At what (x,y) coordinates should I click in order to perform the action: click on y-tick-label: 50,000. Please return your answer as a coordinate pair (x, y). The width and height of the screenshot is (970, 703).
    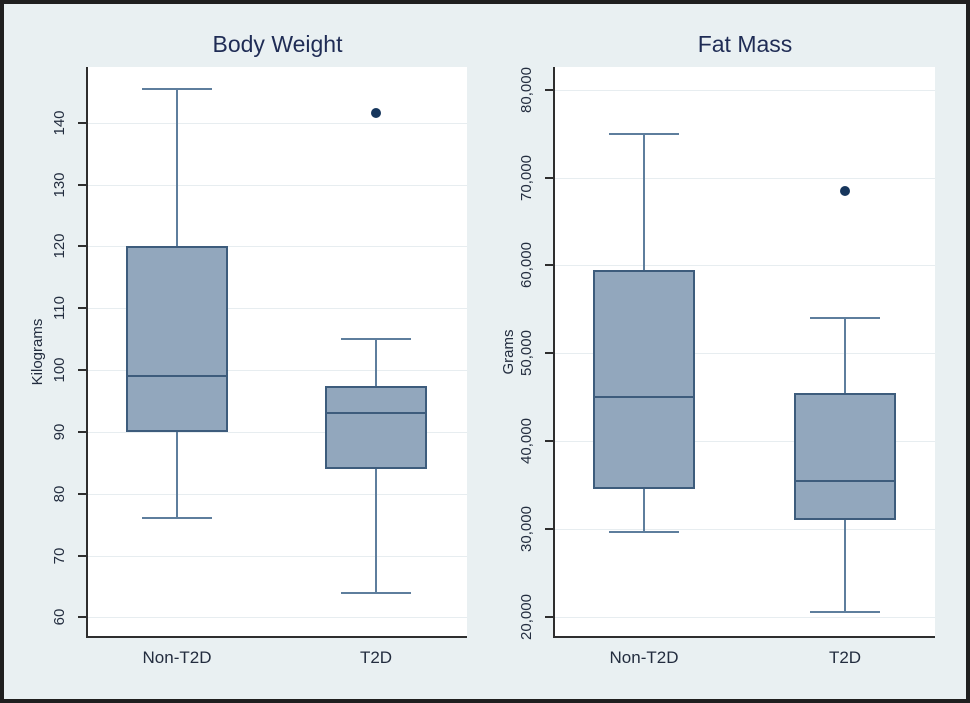
    Looking at the image, I should click on (526, 353).